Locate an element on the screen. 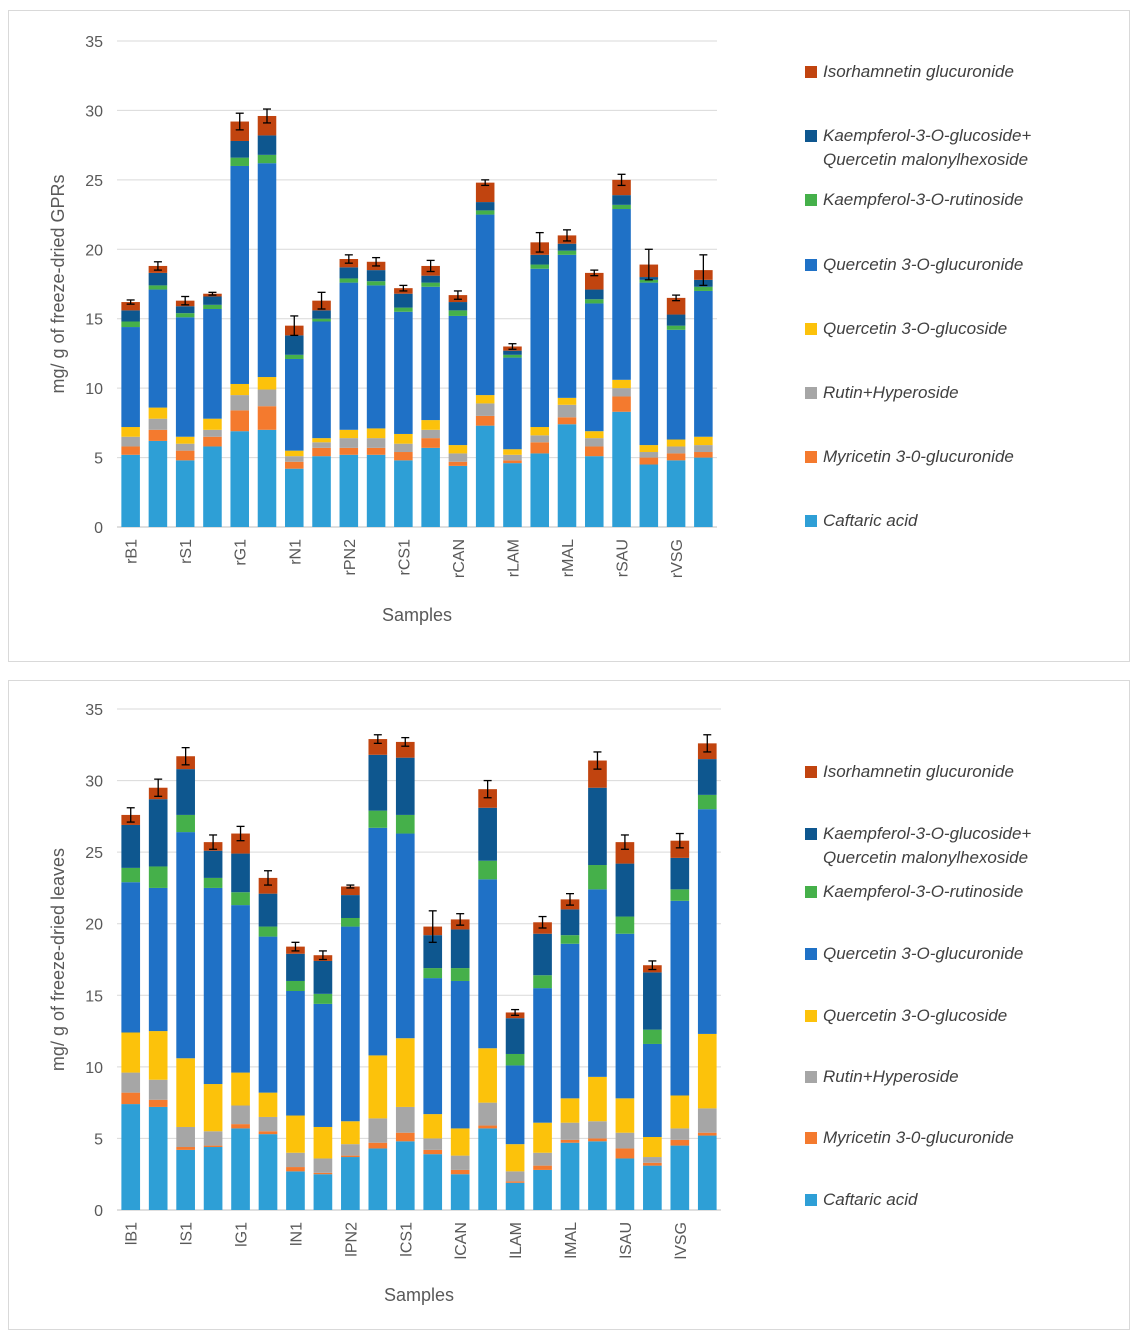 This screenshot has width=1132, height=1332. legend-swatch-myricetin-3-0-glucuronide is located at coordinates (811, 457).